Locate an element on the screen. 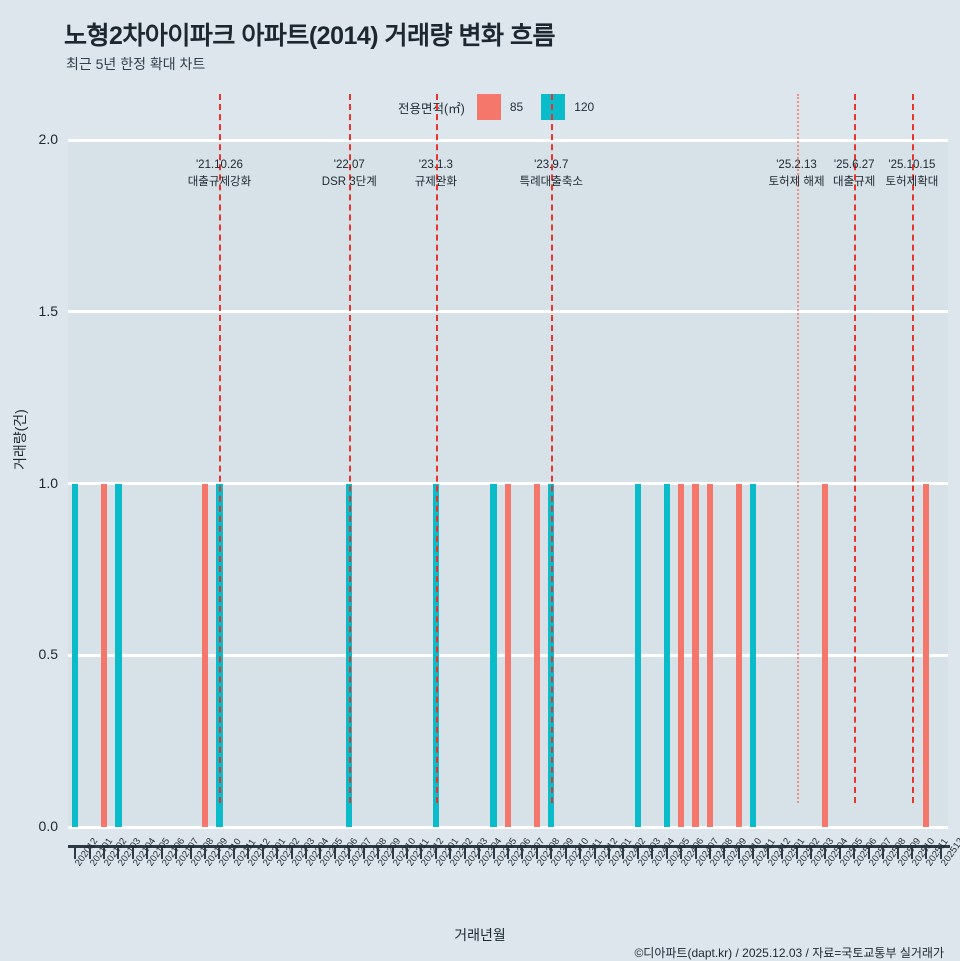  annotation-text: 대출규제강화 is located at coordinates (219, 181).